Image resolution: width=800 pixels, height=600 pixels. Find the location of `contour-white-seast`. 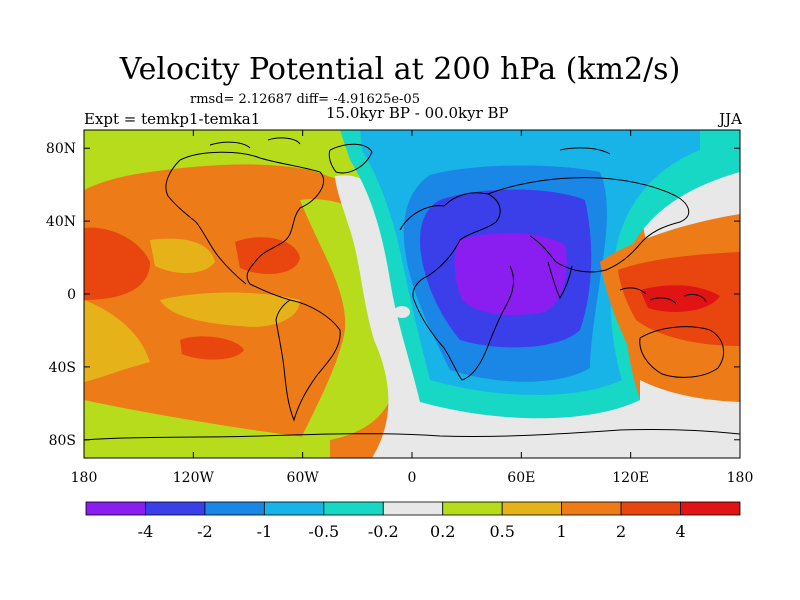

contour-white-seast is located at coordinates (690, 419).